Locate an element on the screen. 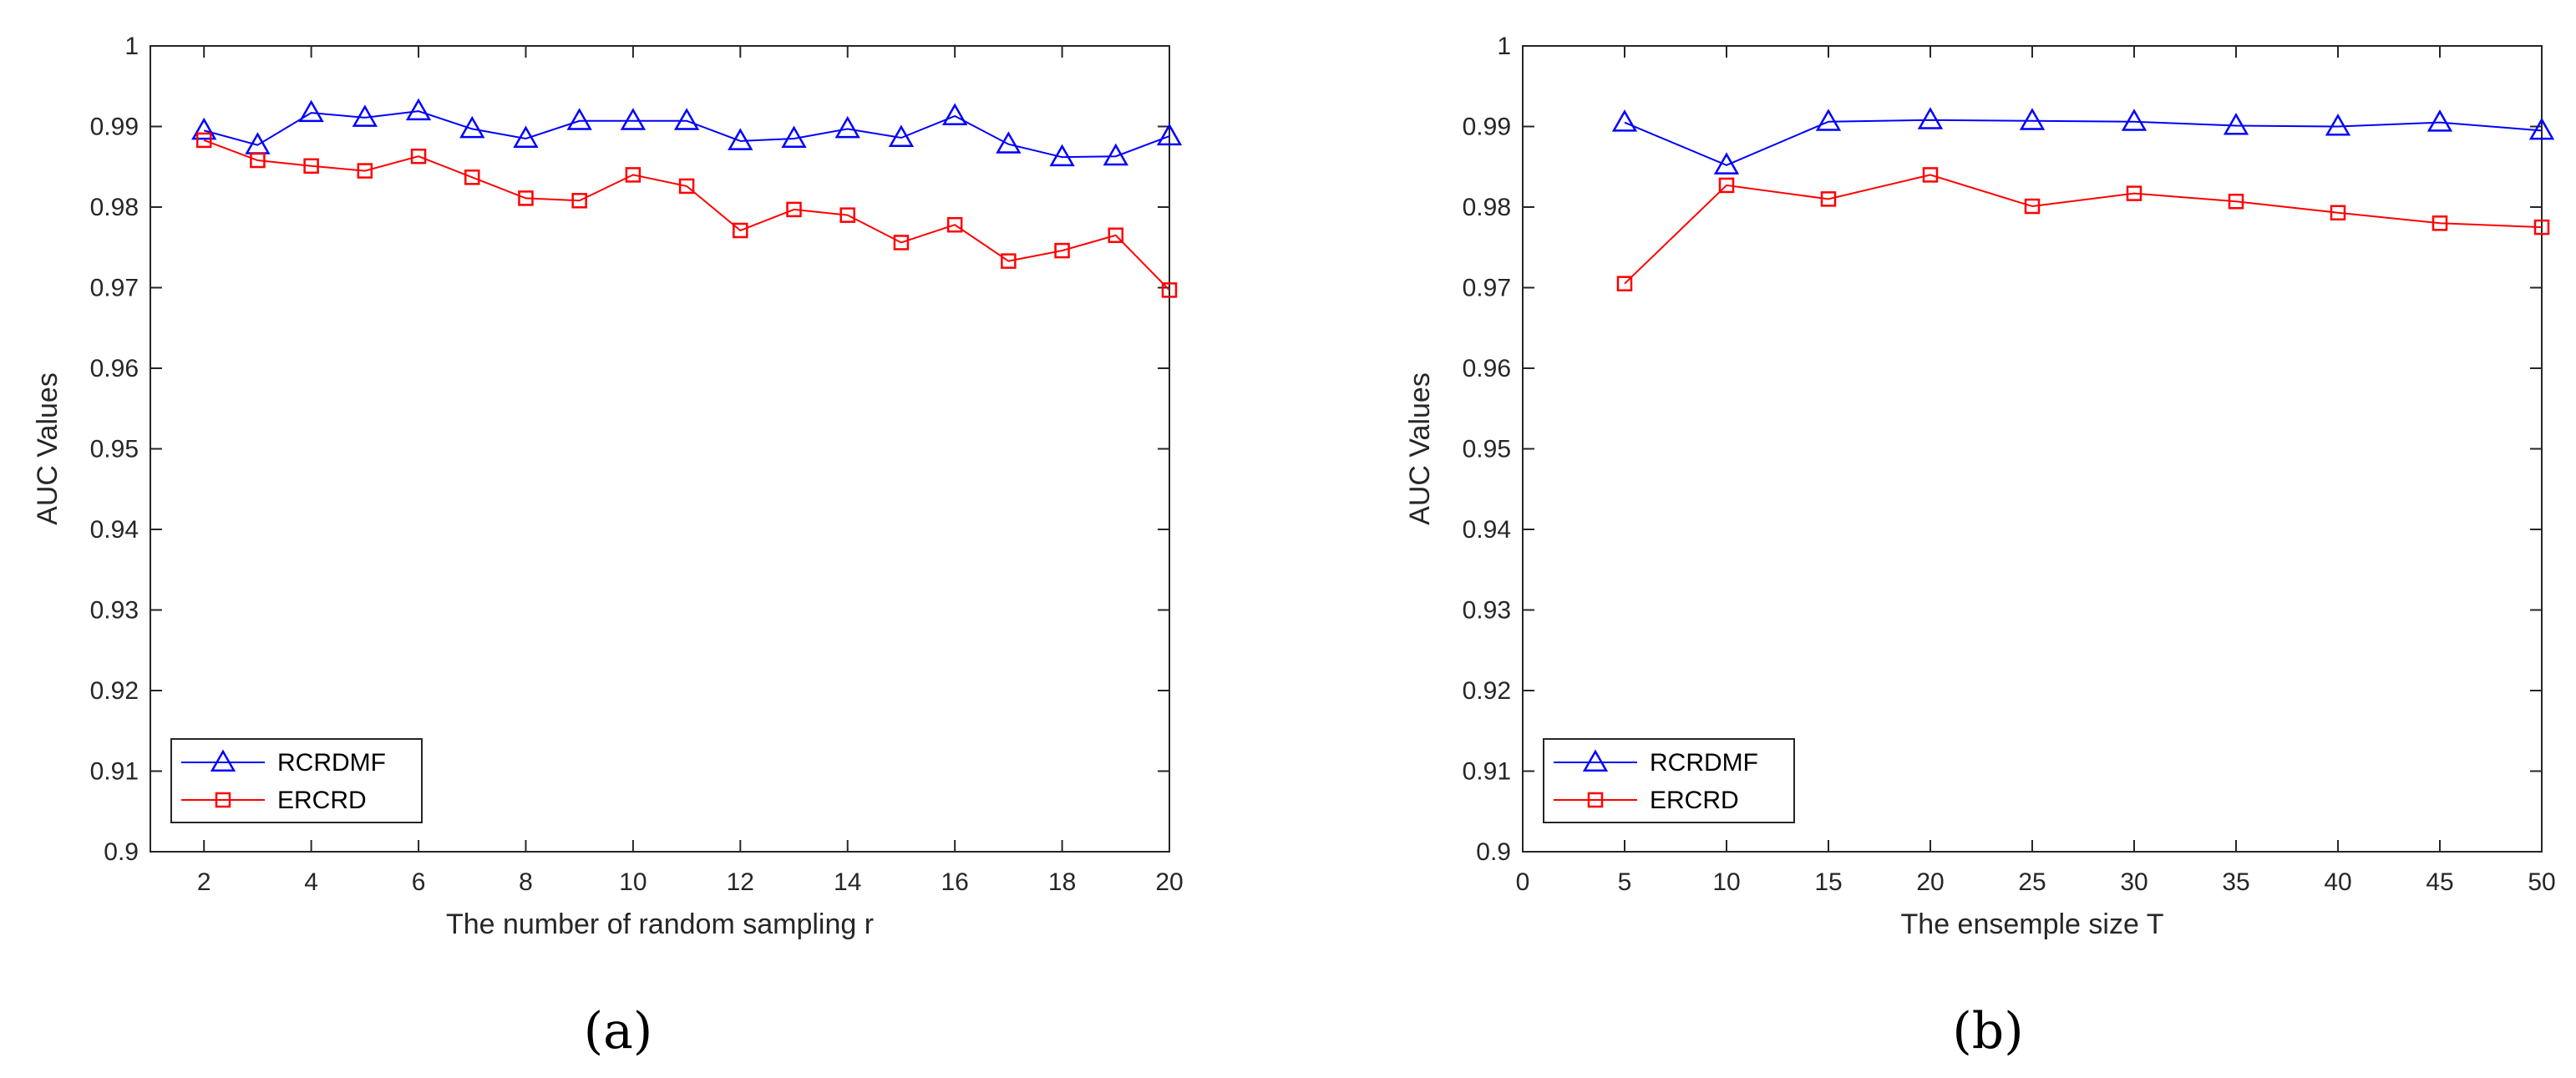 The width and height of the screenshot is (2576, 1078). x-tick-label: 4 is located at coordinates (311, 882).